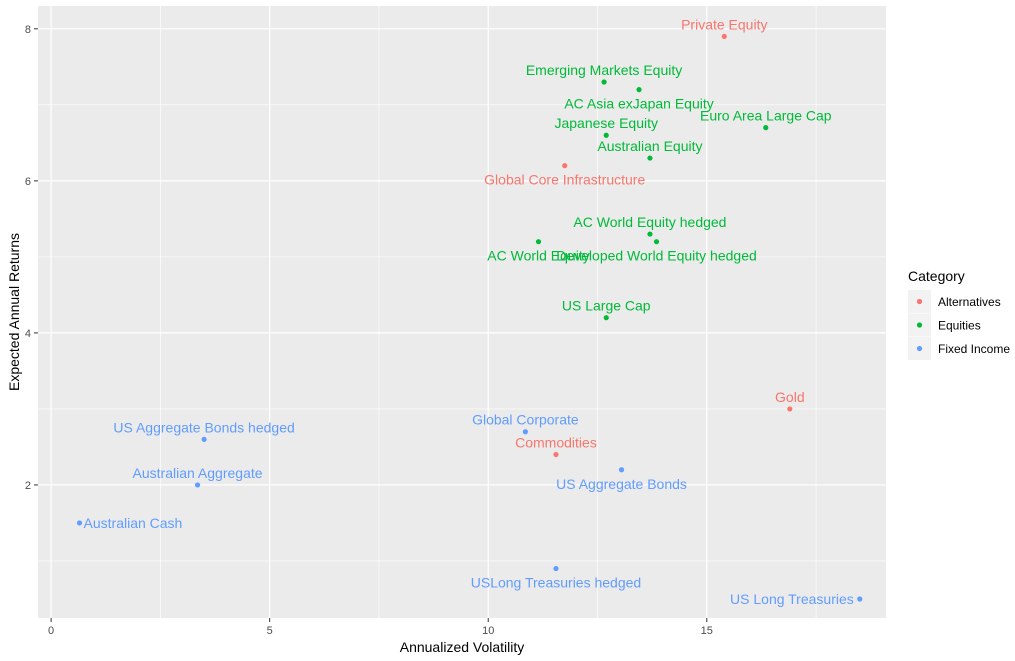 The image size is (1015, 661). Describe the element at coordinates (28, 334) in the screenshot. I see `y-tick-label: 4` at that location.